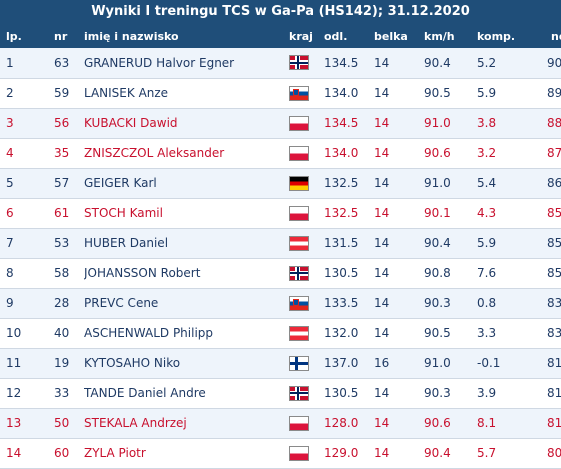 The width and height of the screenshot is (561, 469). Describe the element at coordinates (154, 153) in the screenshot. I see `cell-name: ZNISZCZOL Aleksander` at that location.